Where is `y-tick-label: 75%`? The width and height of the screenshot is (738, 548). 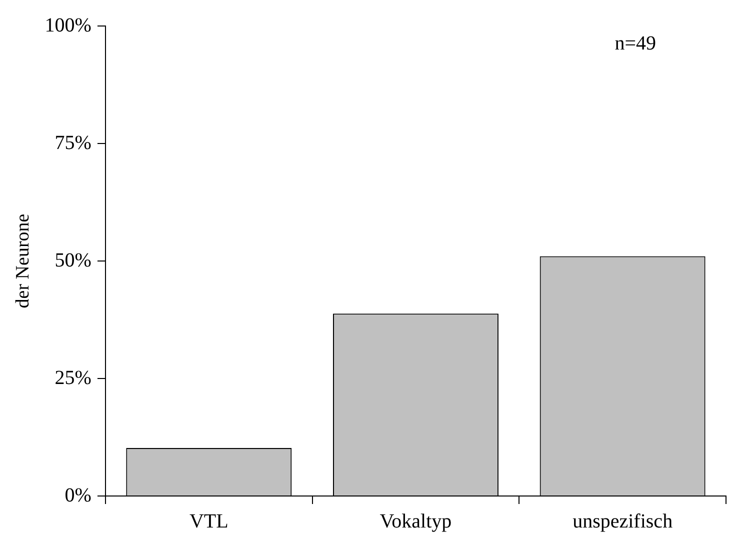
y-tick-label: 75% is located at coordinates (73, 143).